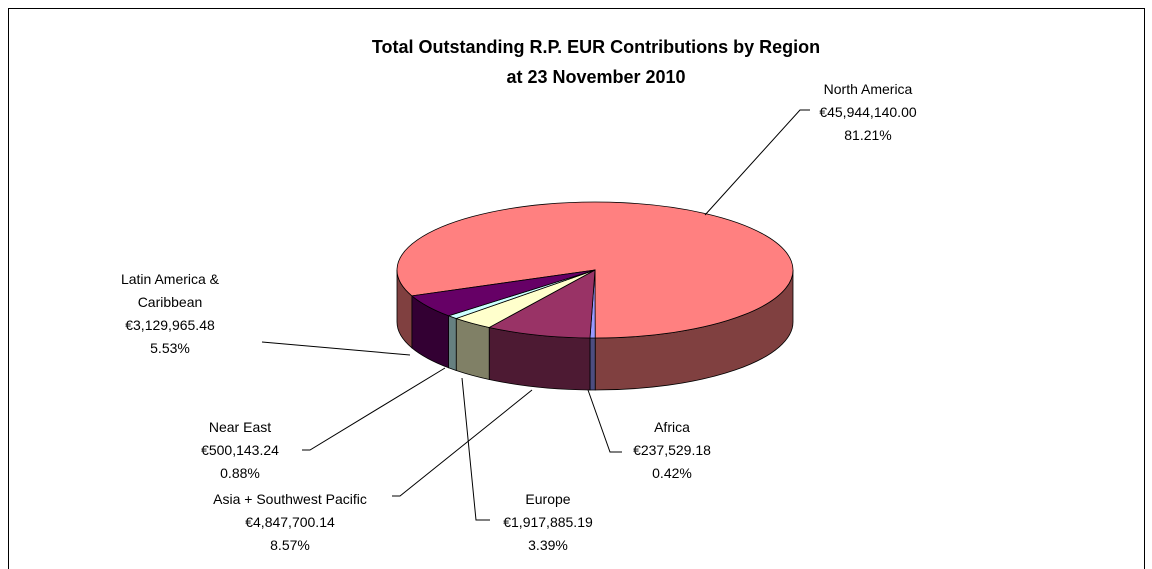 This screenshot has width=1152, height=569. Describe the element at coordinates (596, 77) in the screenshot. I see `chart-subtitle: at 23 November 2010` at that location.